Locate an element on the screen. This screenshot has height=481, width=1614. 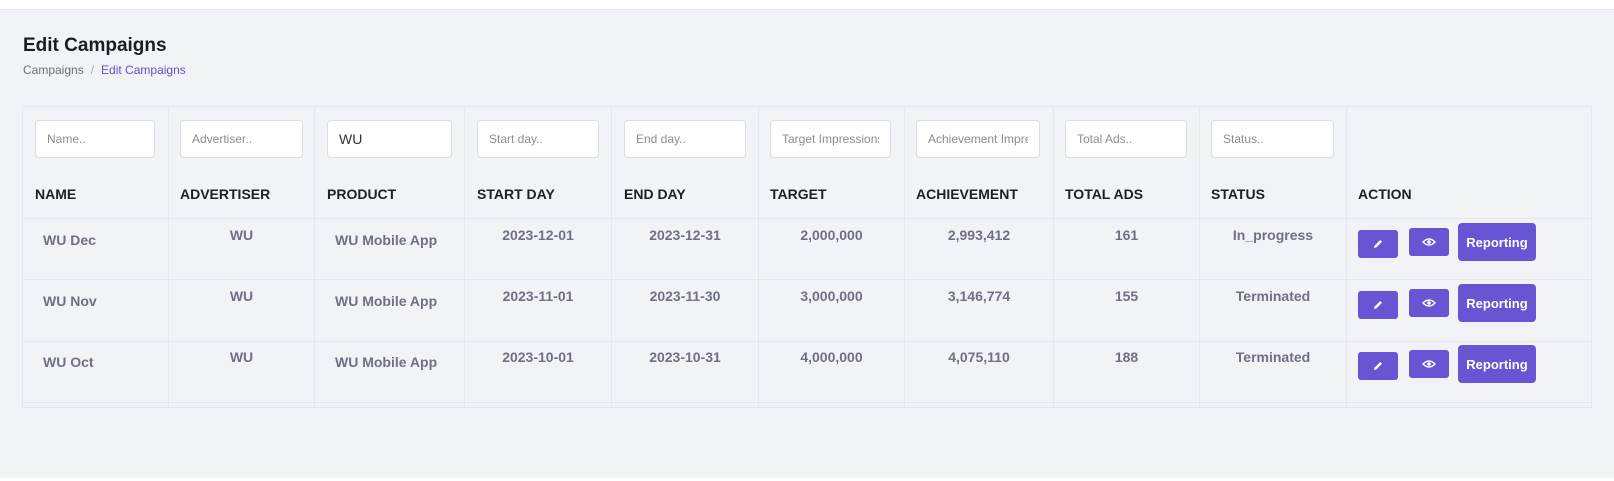
page-title: Edit Campaigns is located at coordinates (95, 45).